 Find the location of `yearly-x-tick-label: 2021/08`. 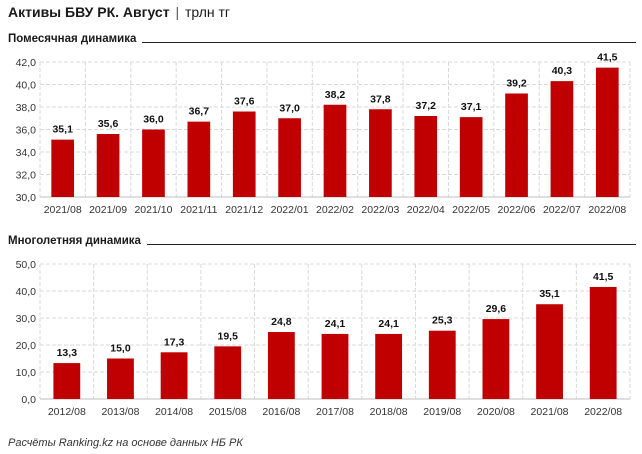

yearly-x-tick-label: 2021/08 is located at coordinates (550, 412).